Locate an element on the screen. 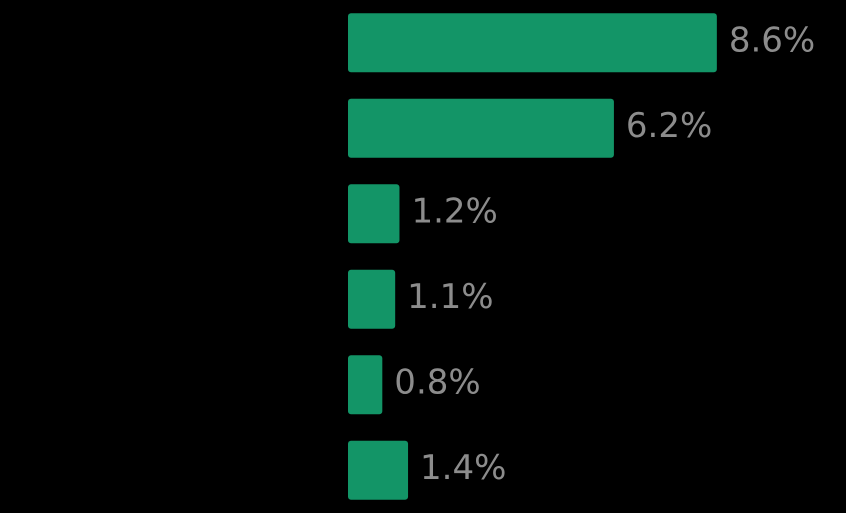 The height and width of the screenshot is (513, 846). data-label: 1.1% is located at coordinates (450, 297).